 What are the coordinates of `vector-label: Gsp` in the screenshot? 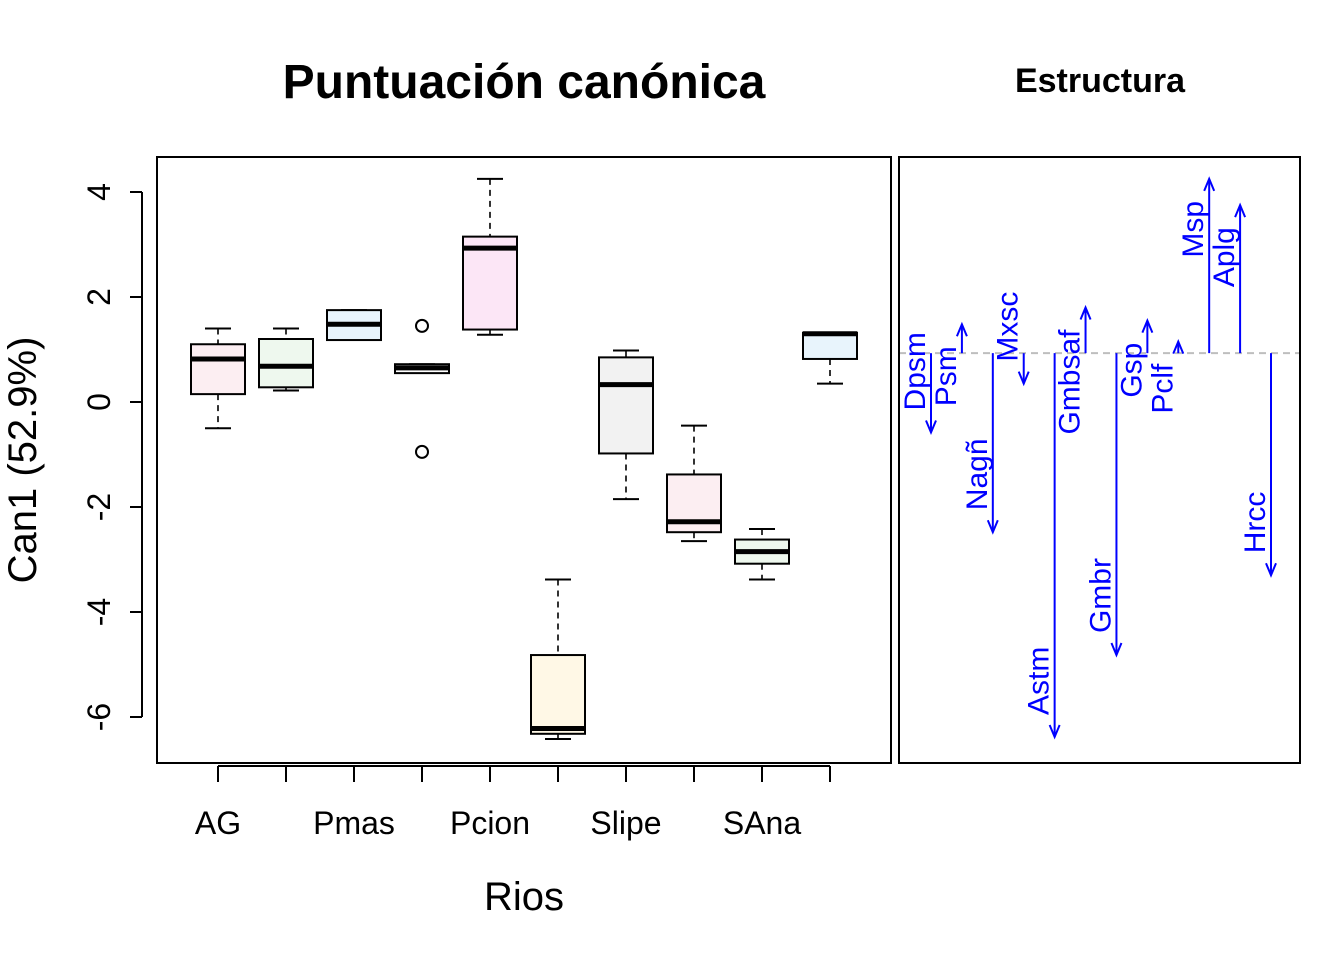 It's located at (1131, 370).